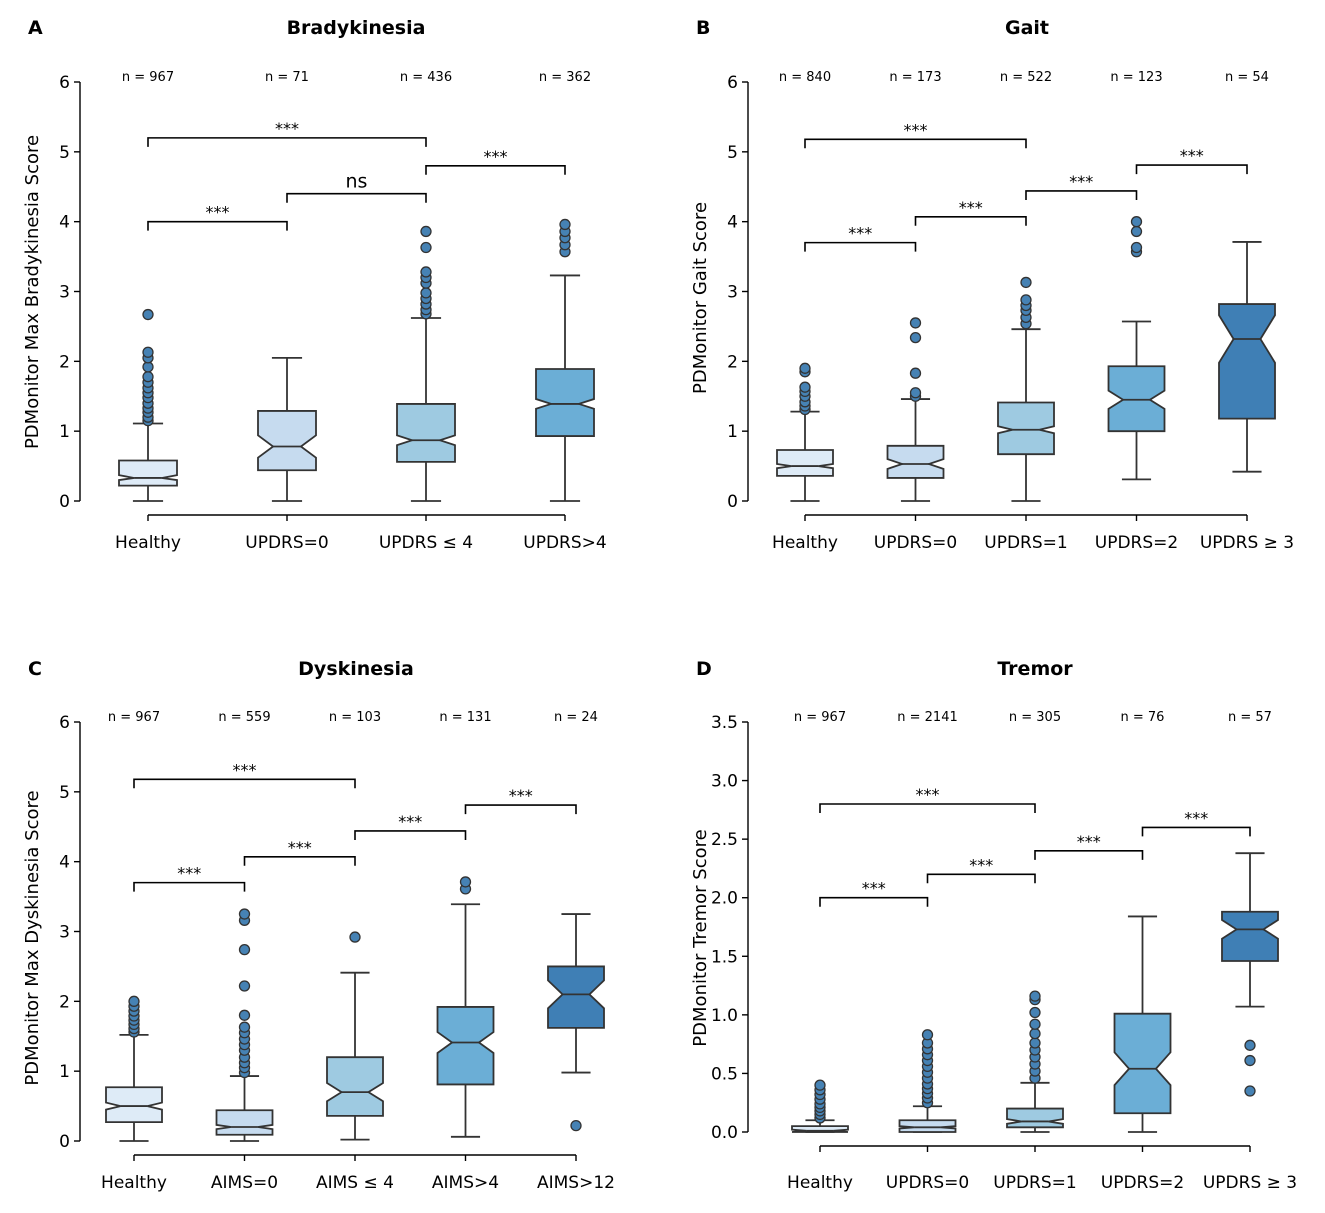 This screenshot has width=1325, height=1213. Describe the element at coordinates (927, 1183) in the screenshot. I see `x-tick-label: UPDRS=0` at that location.